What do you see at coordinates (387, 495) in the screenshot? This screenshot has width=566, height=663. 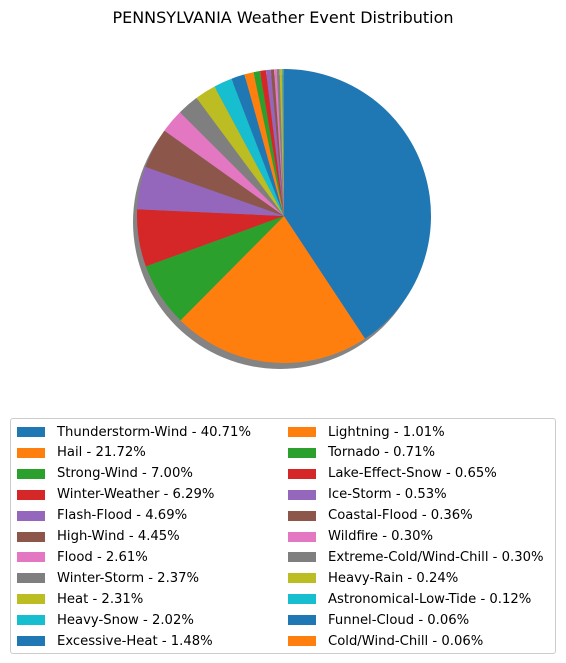 I see `legend-label: Ice-Storm - 0.53%` at bounding box center [387, 495].